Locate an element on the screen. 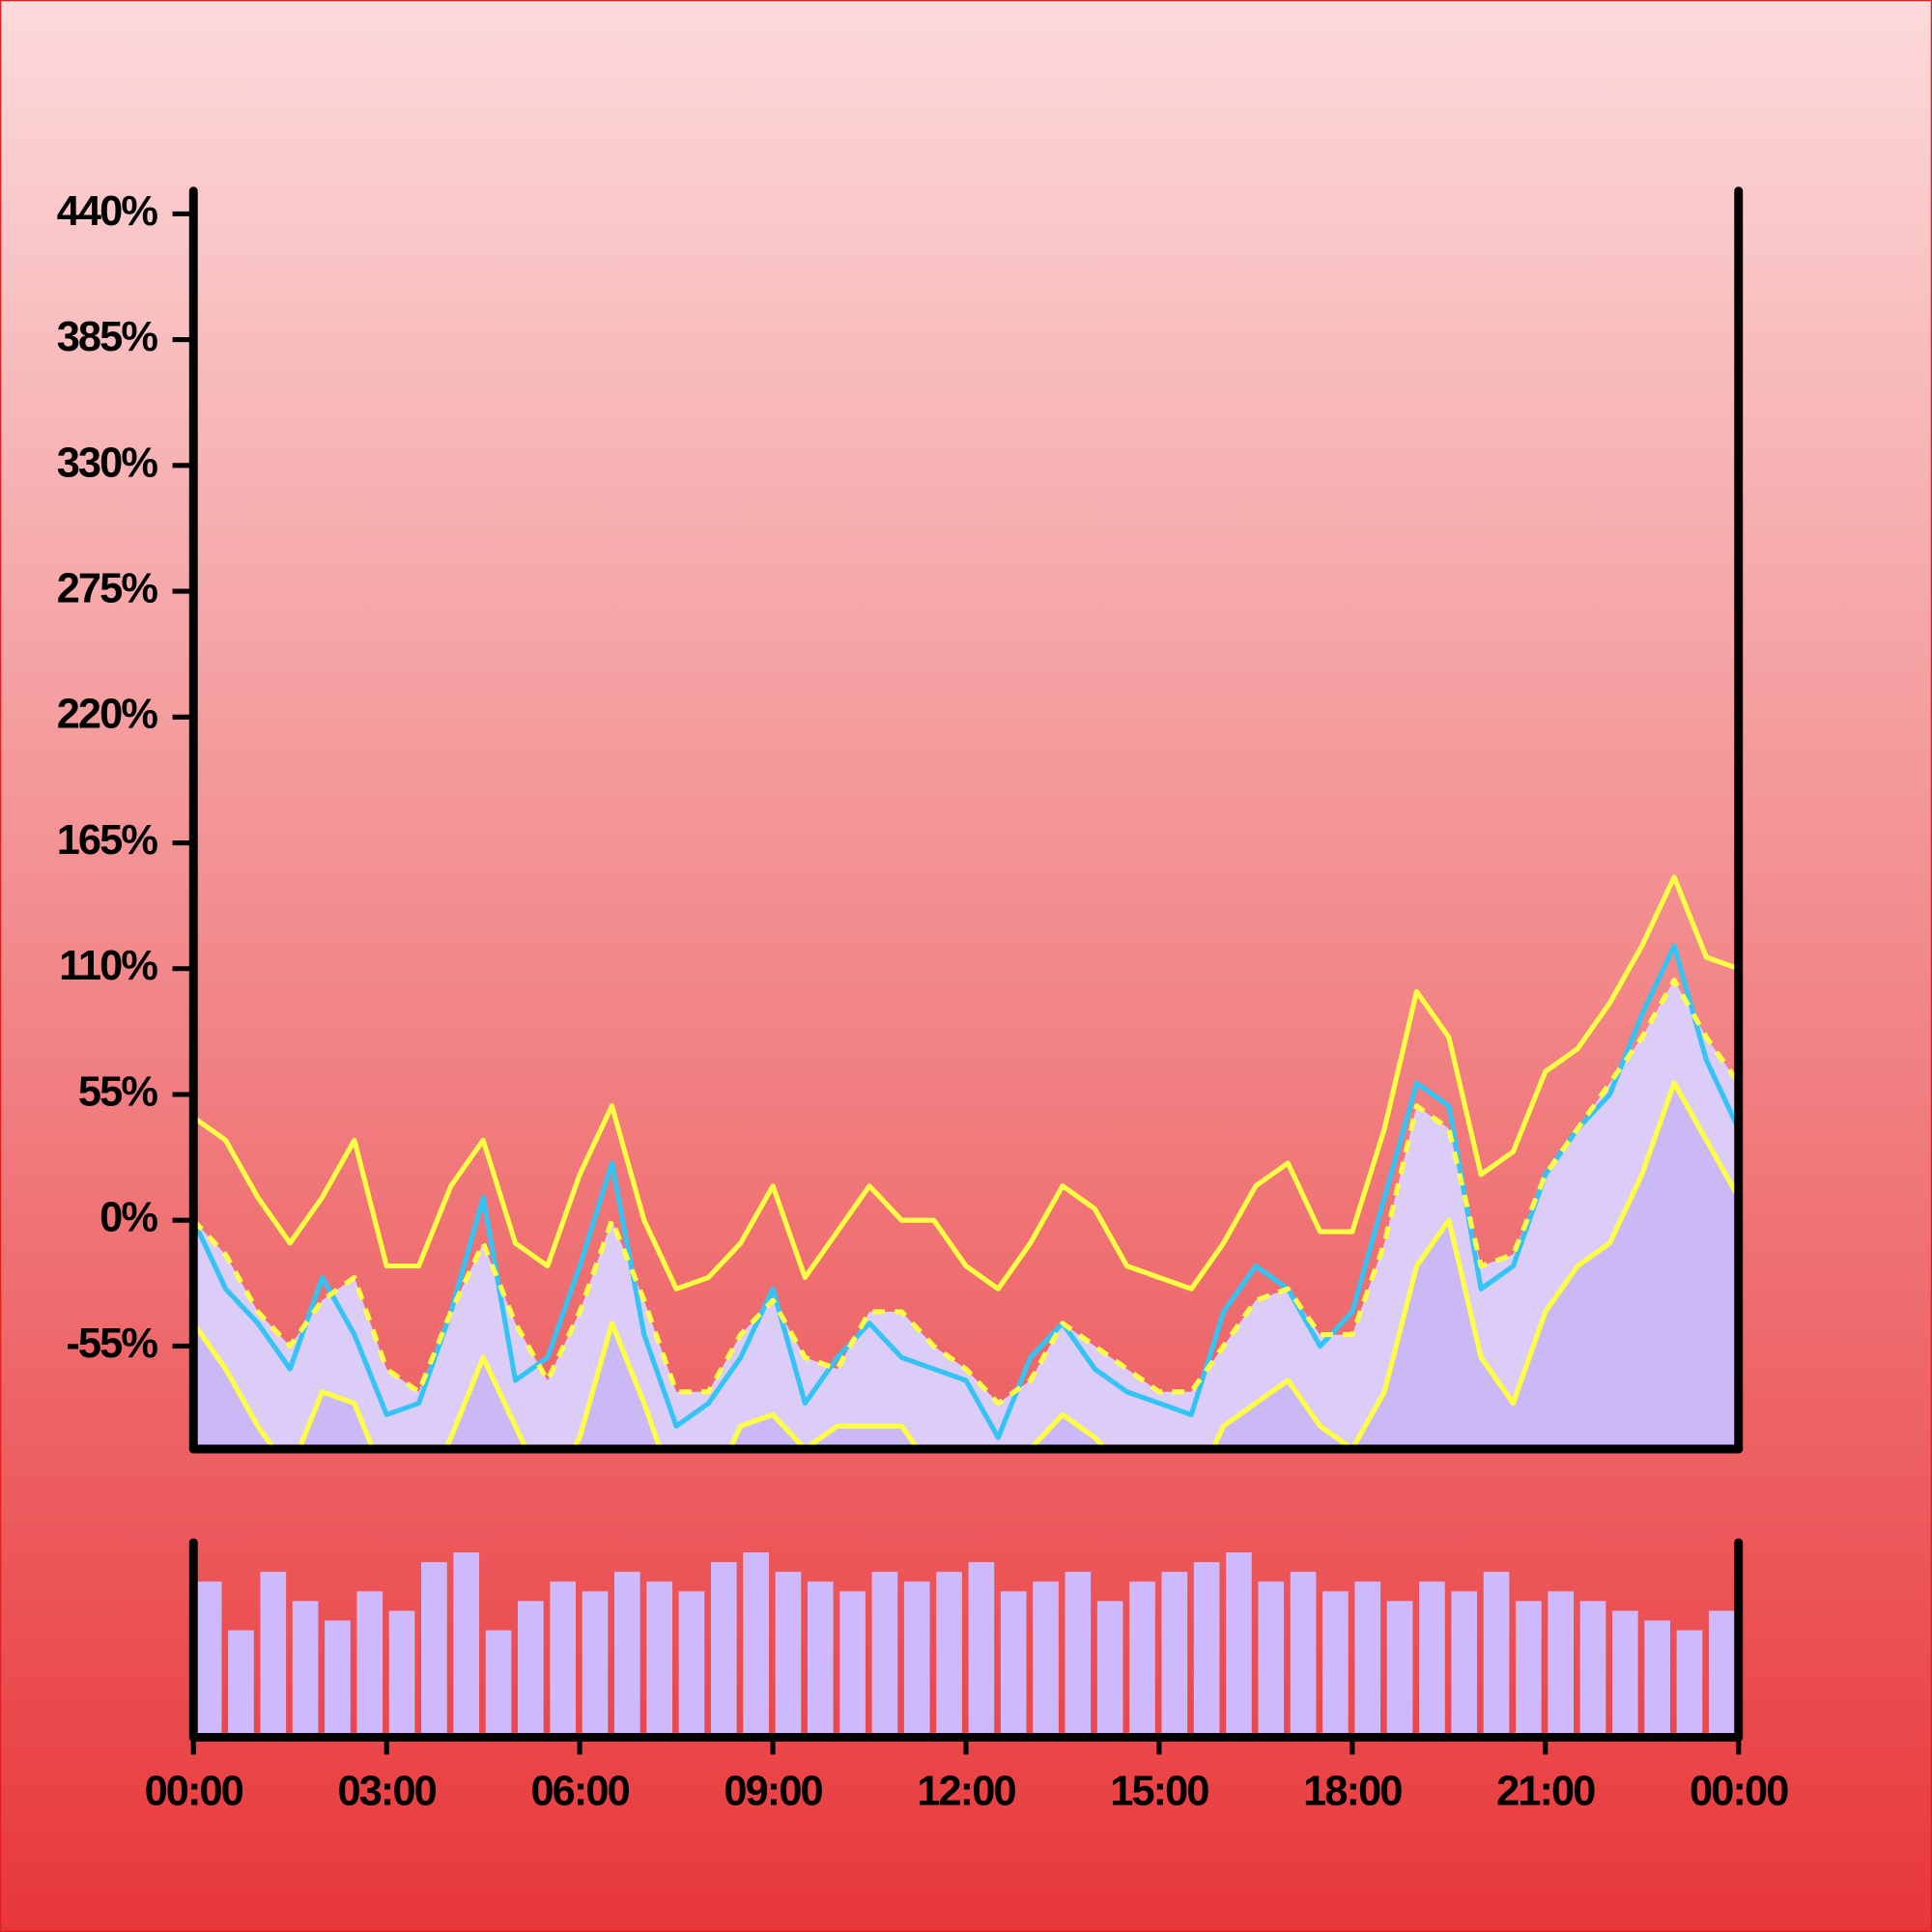  y-tick-label: 330% is located at coordinates (107, 463).